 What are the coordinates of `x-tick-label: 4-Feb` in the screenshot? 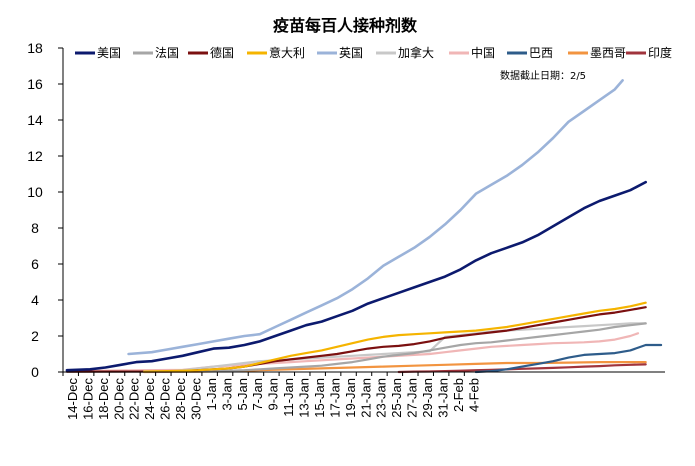 It's located at (473, 395).